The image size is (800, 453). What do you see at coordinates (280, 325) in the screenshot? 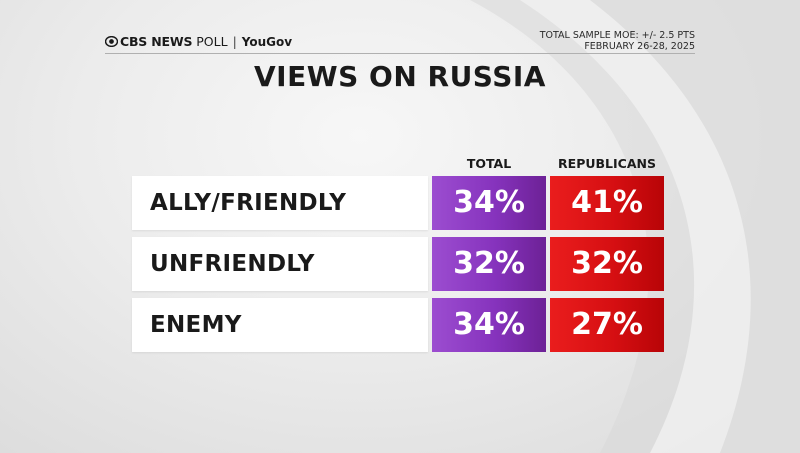
I see `row-label-cell: ENEMY` at bounding box center [280, 325].